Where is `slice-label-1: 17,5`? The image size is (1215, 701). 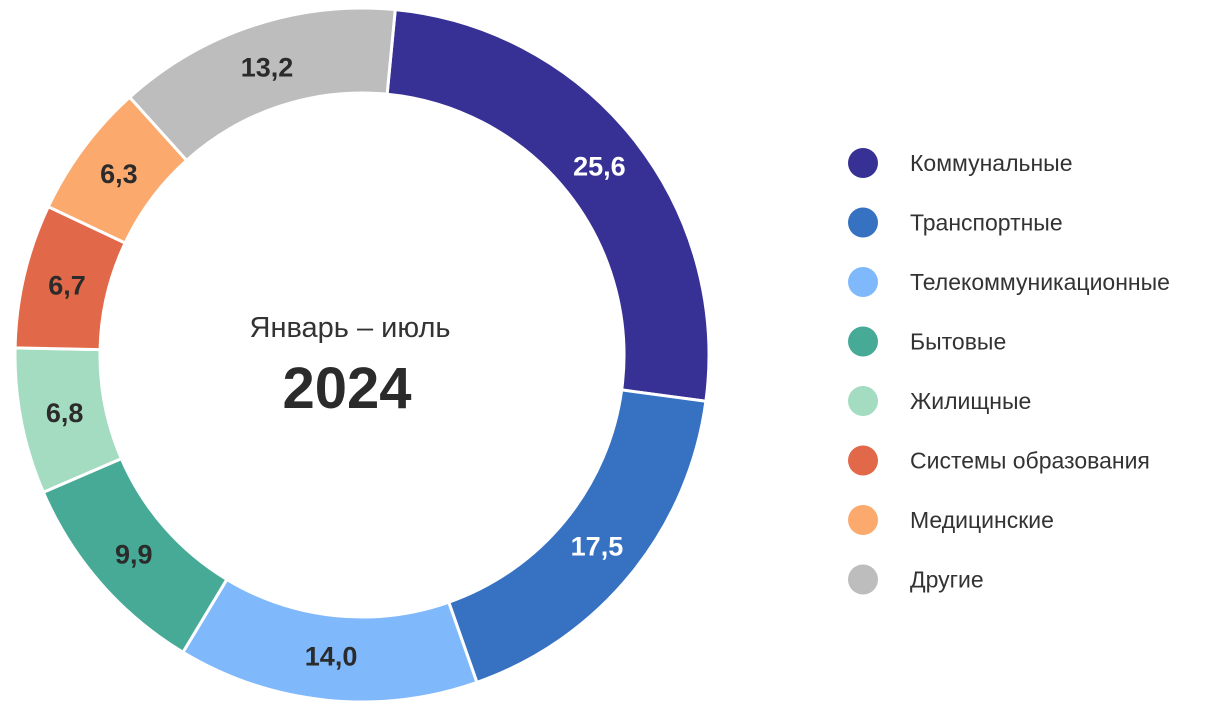 slice-label-1: 17,5 is located at coordinates (597, 546).